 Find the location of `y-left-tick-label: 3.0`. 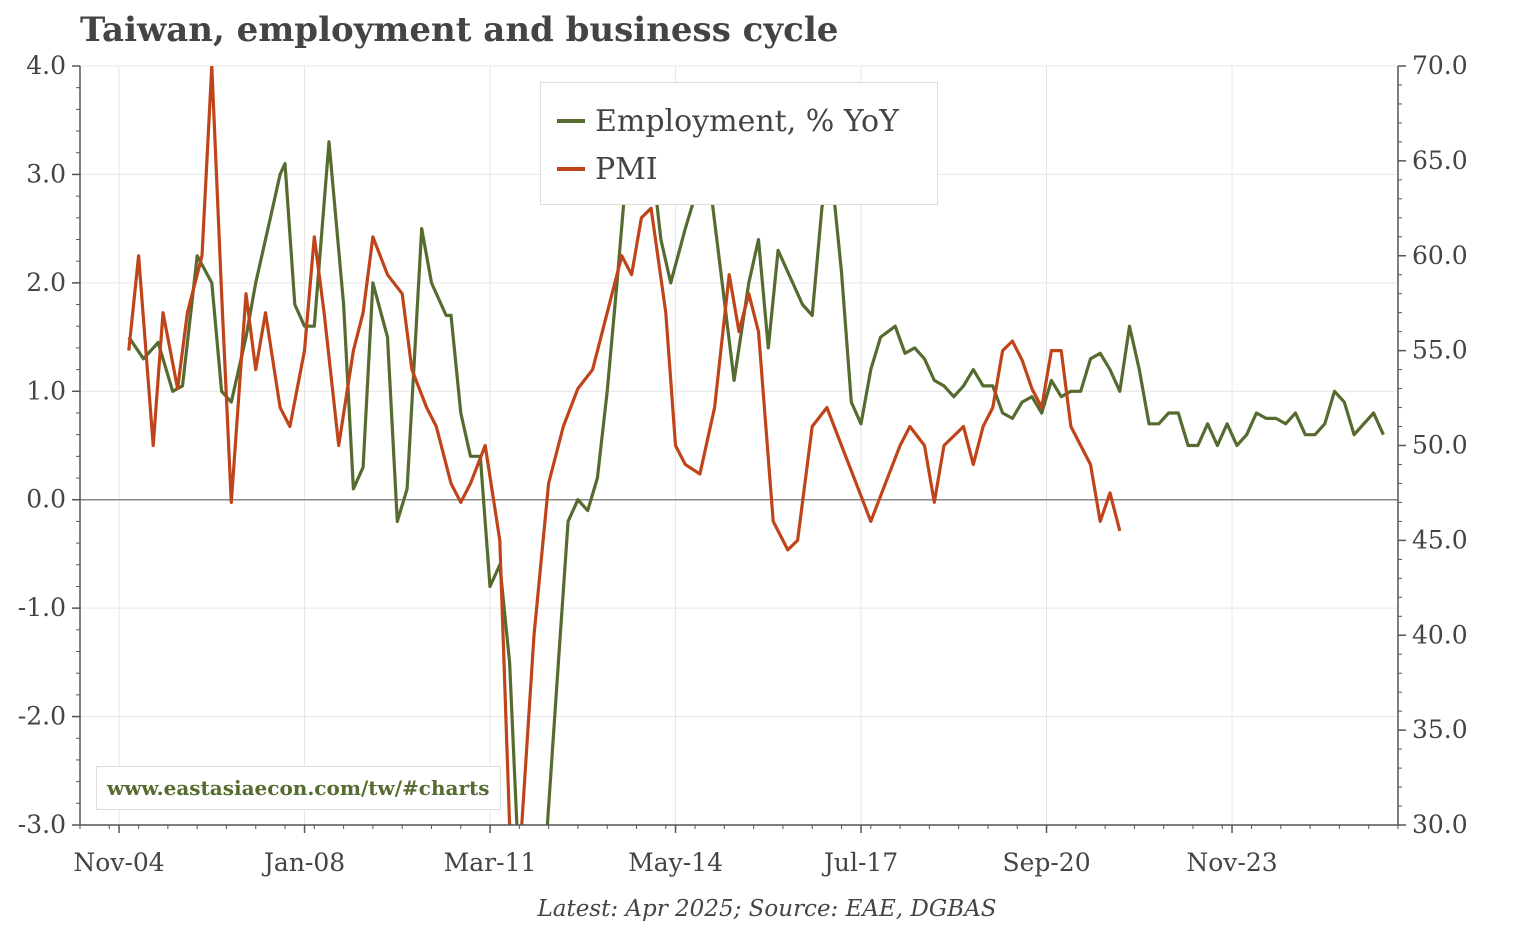

y-left-tick-label: 3.0 is located at coordinates (46, 173).